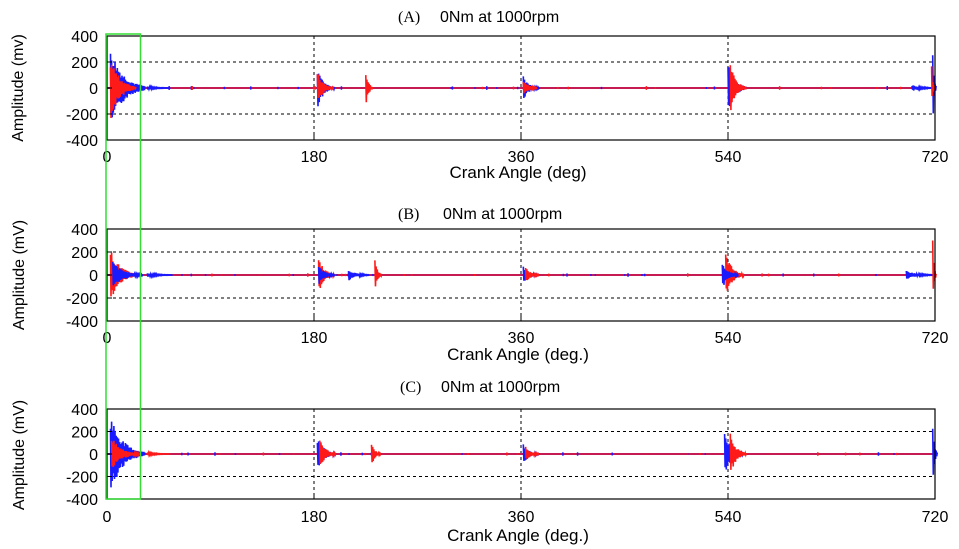  I want to click on highlight-box, so click(123, 266).